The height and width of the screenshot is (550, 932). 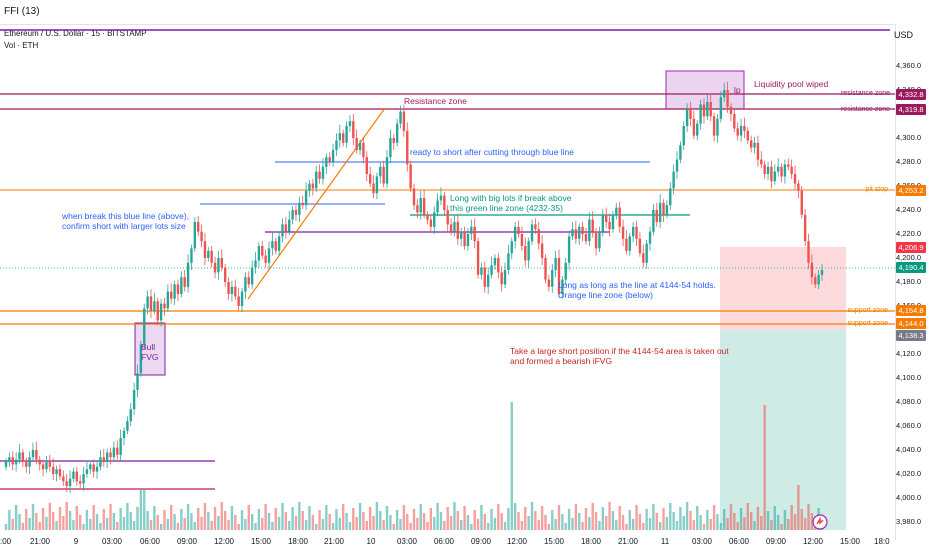 I want to click on symbol-legend: Ethereum / U.S. Dollar · 15 · BITSTAMP, so click(x=75, y=33).